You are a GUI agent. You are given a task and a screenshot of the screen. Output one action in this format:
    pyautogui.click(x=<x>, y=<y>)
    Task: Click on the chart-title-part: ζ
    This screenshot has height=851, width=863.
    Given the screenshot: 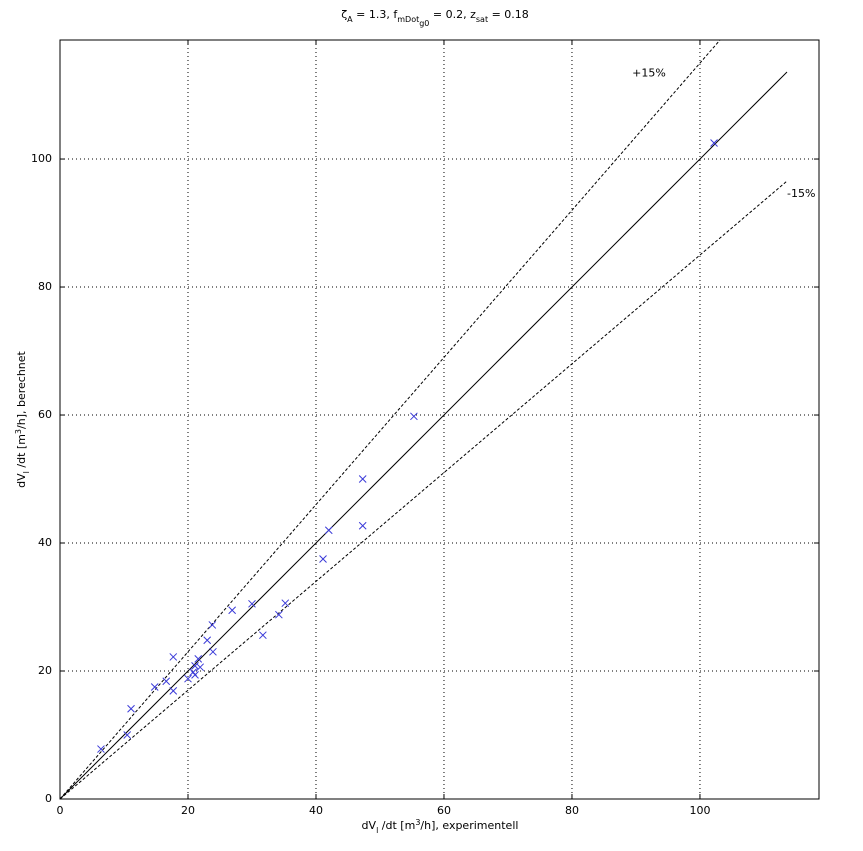 What is the action you would take?
    pyautogui.click(x=344, y=14)
    